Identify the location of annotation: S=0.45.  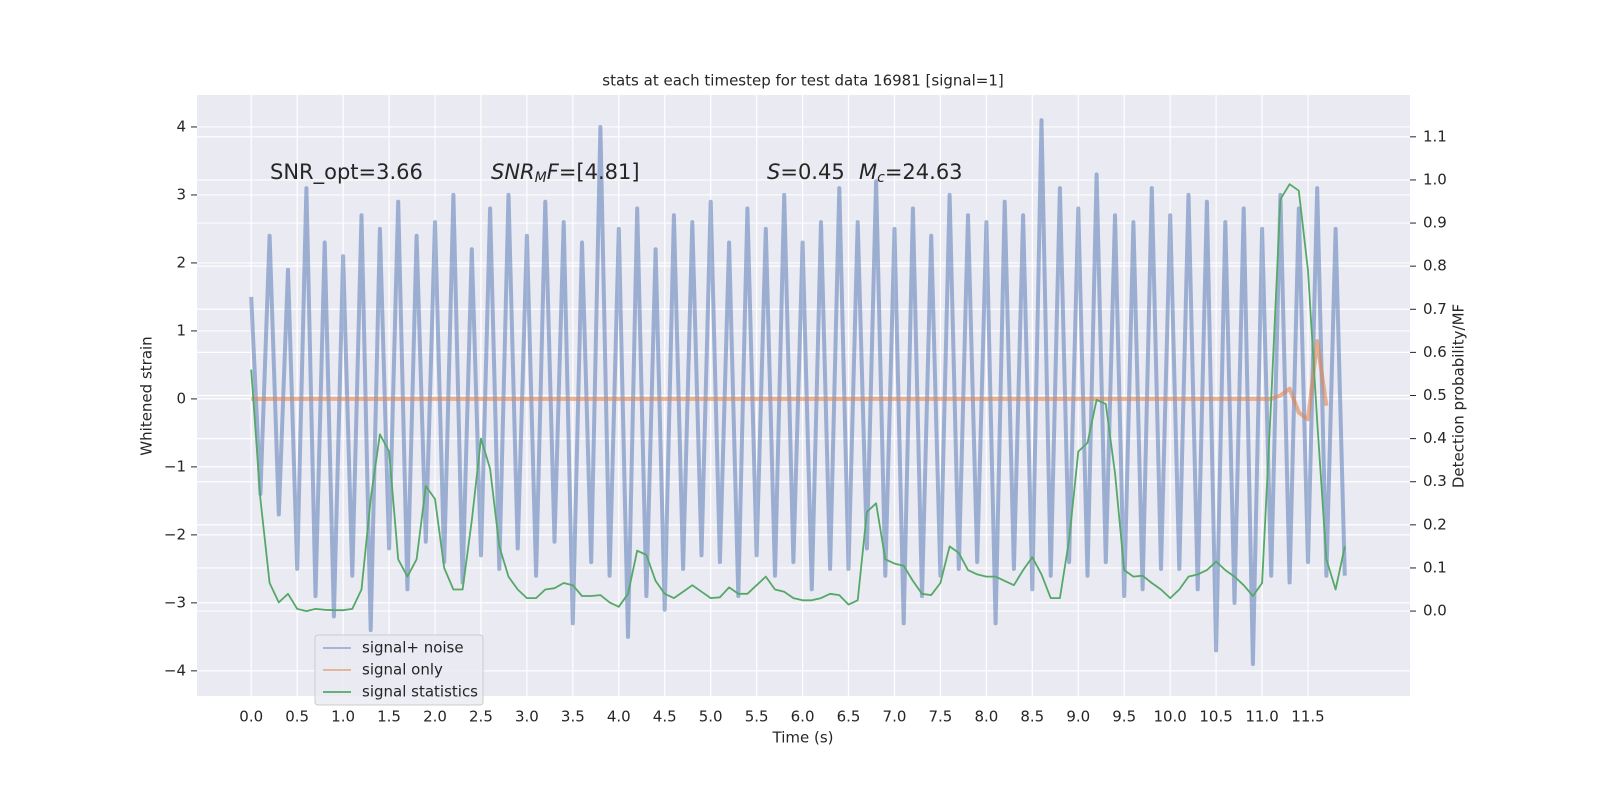
(806, 172).